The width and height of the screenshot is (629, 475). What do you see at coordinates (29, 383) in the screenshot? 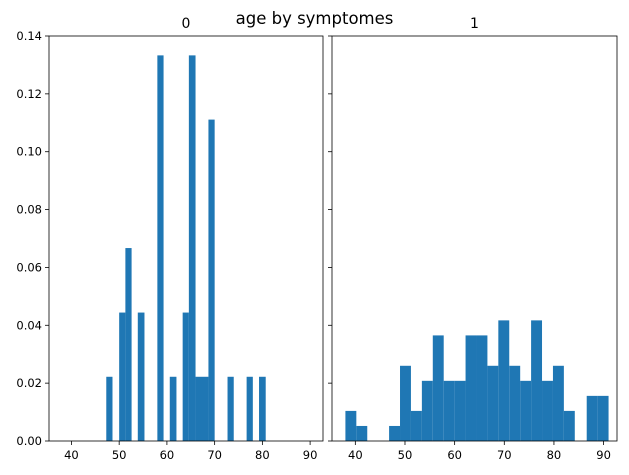
I see `y-tick-label: 0.02` at bounding box center [29, 383].